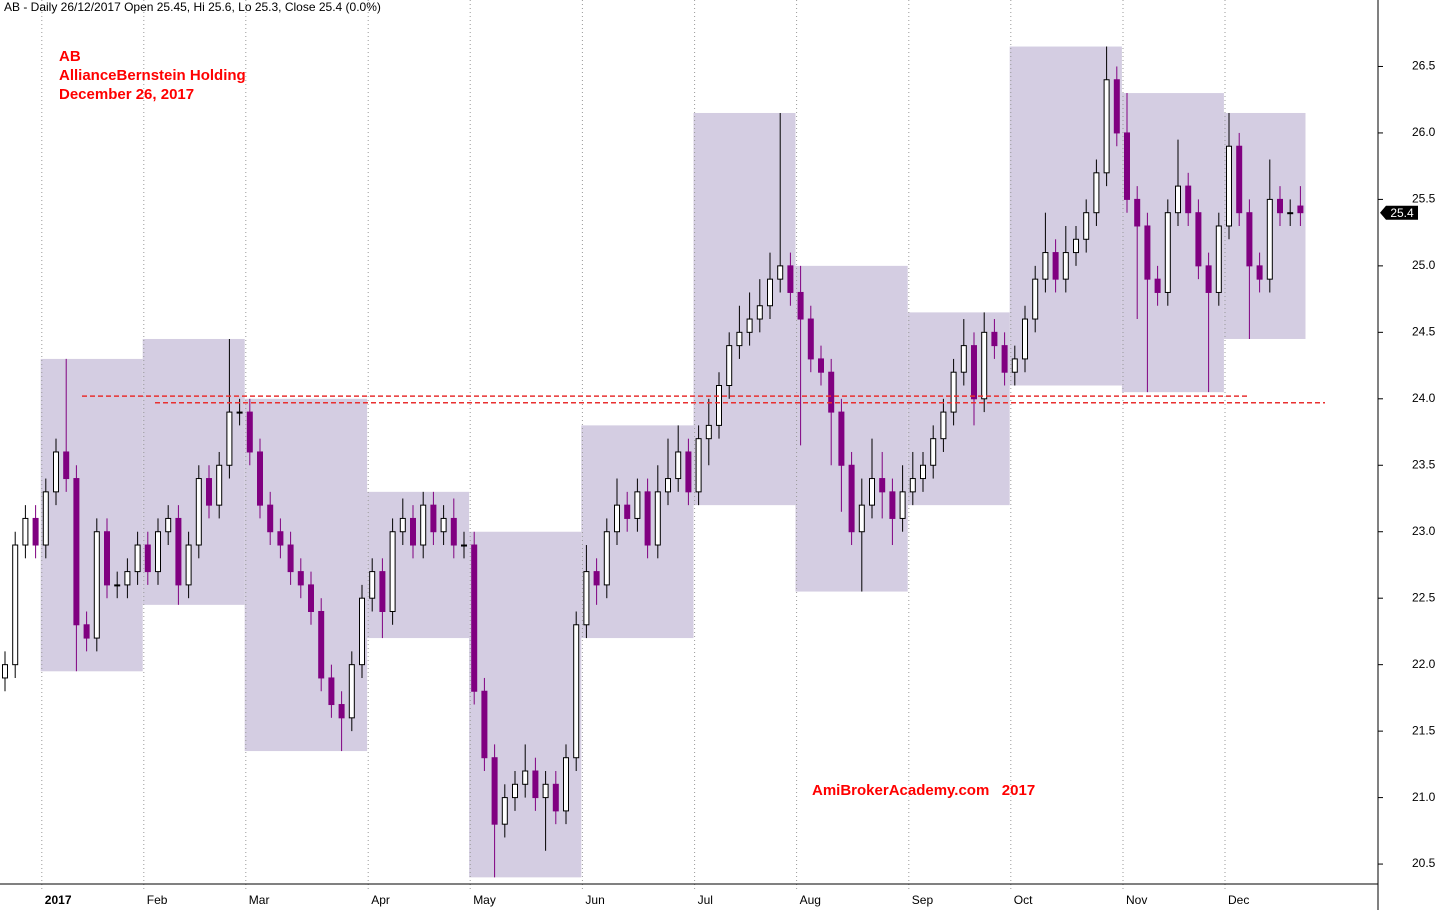 Image resolution: width=1440 pixels, height=910 pixels. What do you see at coordinates (1424, 730) in the screenshot?
I see `y-tick-label: 21.5` at bounding box center [1424, 730].